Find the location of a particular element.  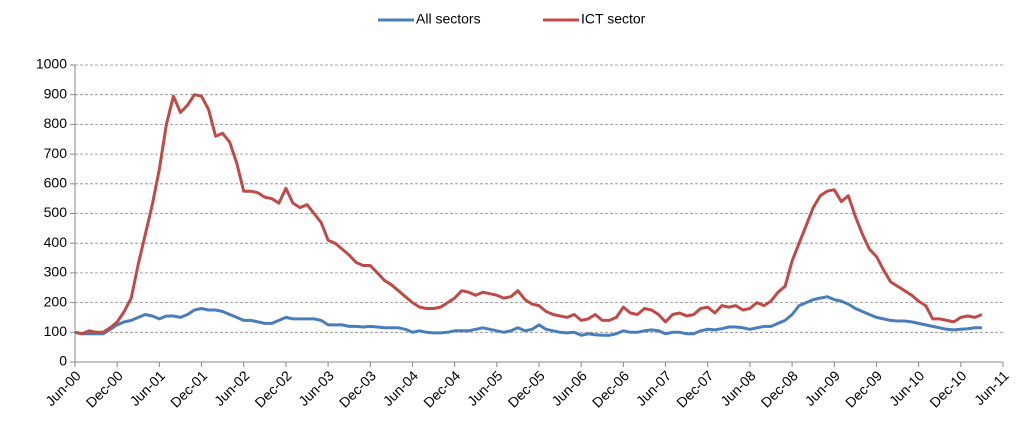

x-tick-label: Dec-07 is located at coordinates (694, 388).